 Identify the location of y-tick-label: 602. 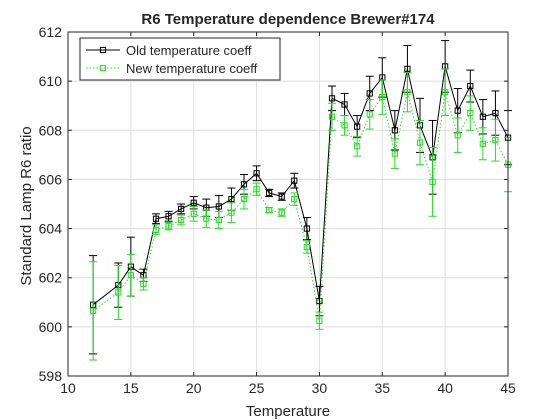
(51, 278).